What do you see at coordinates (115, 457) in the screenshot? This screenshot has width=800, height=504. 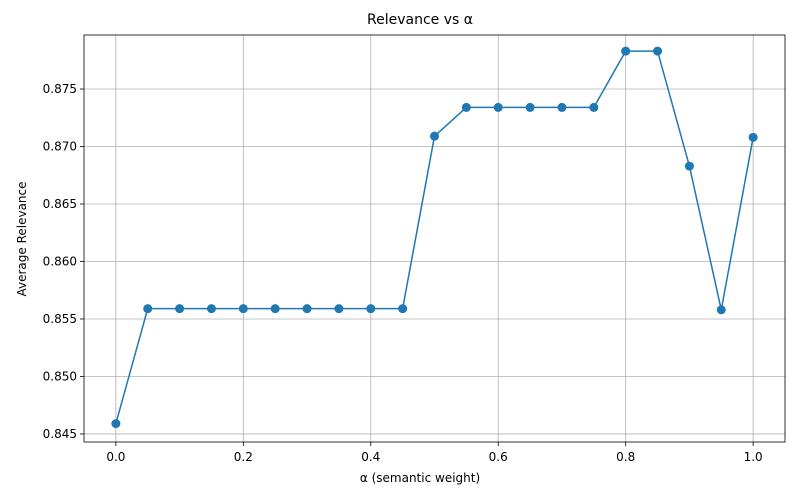 I see `x-tick-label: 0.0` at bounding box center [115, 457].